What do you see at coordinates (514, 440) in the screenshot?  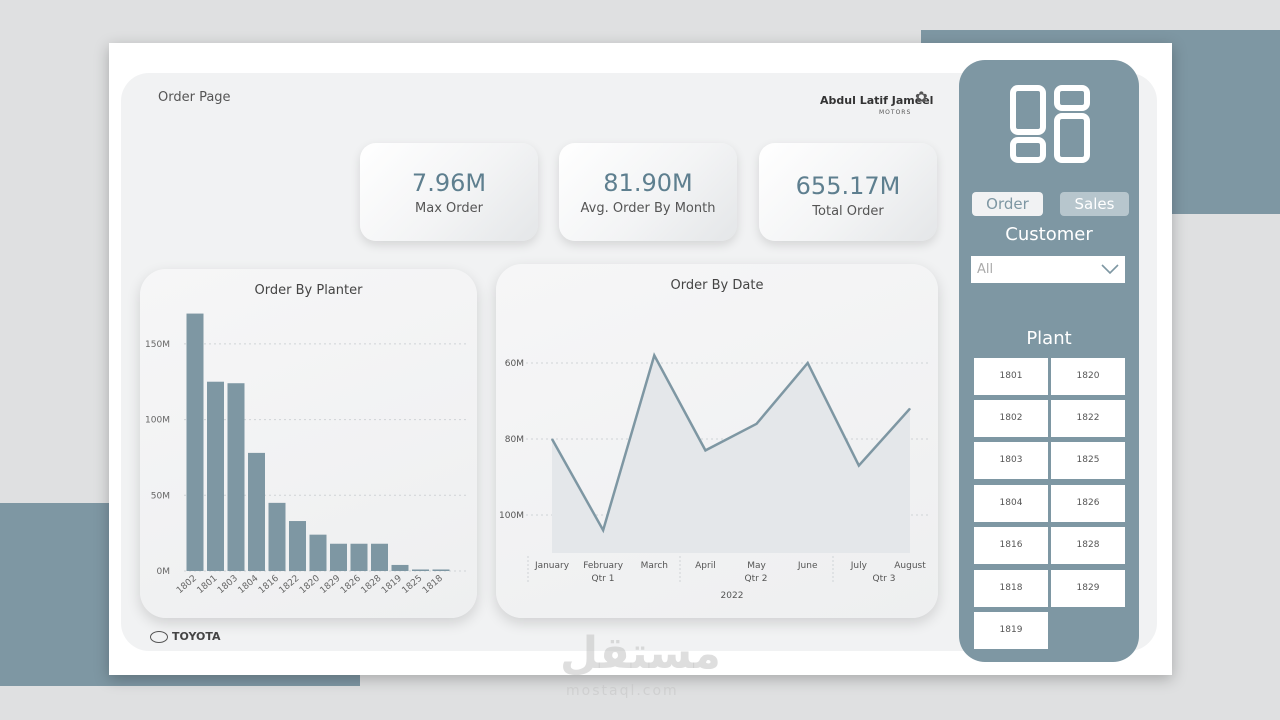 I see `y-tick-label: 80M` at bounding box center [514, 440].